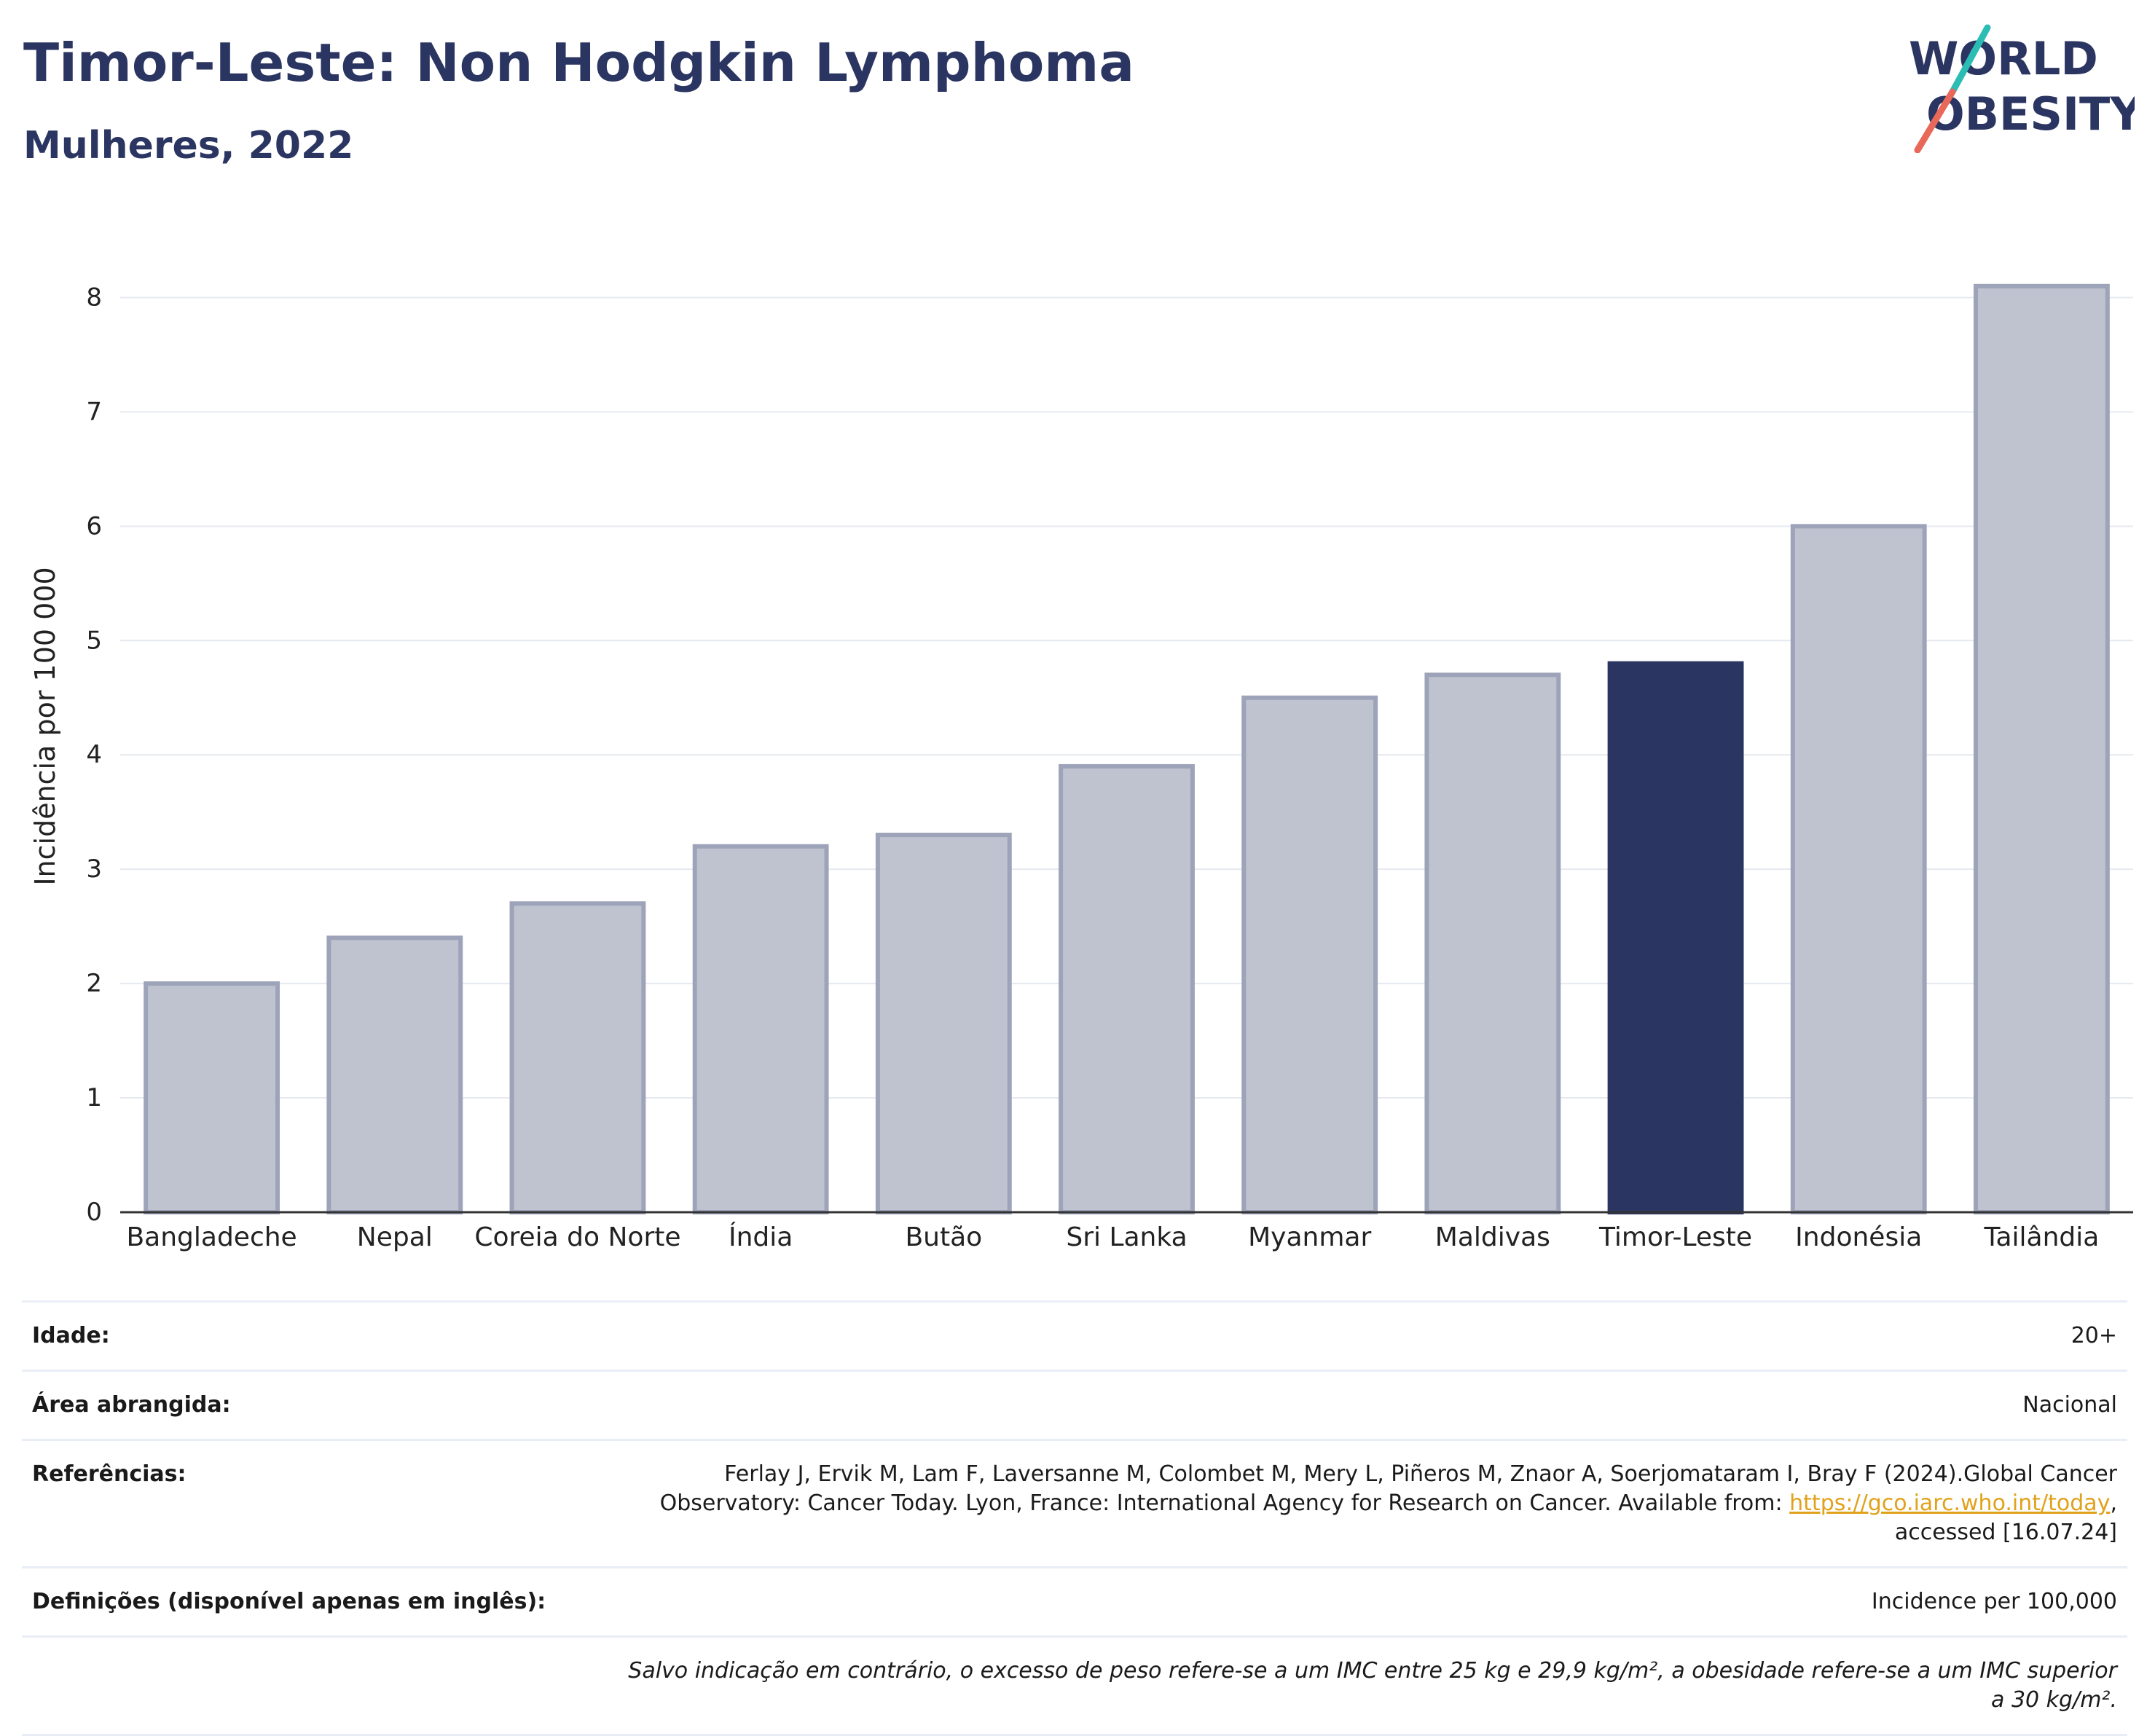 The height and width of the screenshot is (1736, 2155). What do you see at coordinates (395, 1237) in the screenshot?
I see `x-tick-label: Nepal` at bounding box center [395, 1237].